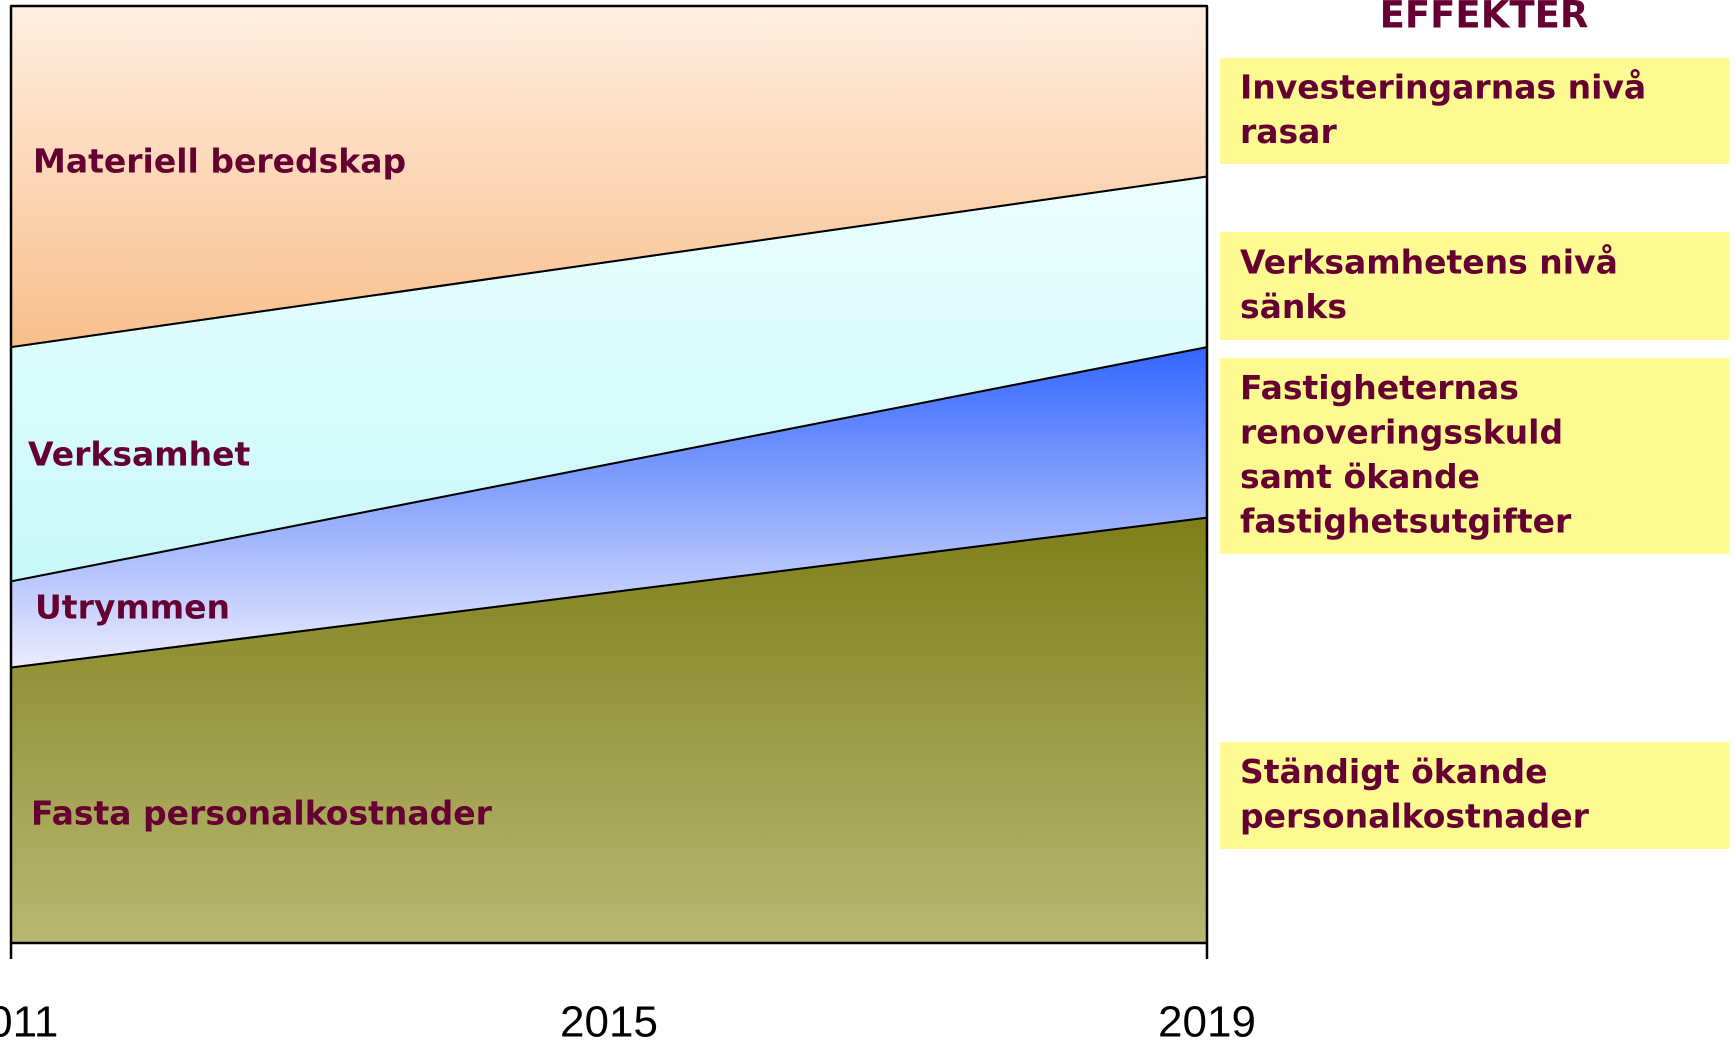 The image size is (1736, 1050). Describe the element at coordinates (1443, 86) in the screenshot. I see `annotation-text: Investeringarnas nivå` at that location.